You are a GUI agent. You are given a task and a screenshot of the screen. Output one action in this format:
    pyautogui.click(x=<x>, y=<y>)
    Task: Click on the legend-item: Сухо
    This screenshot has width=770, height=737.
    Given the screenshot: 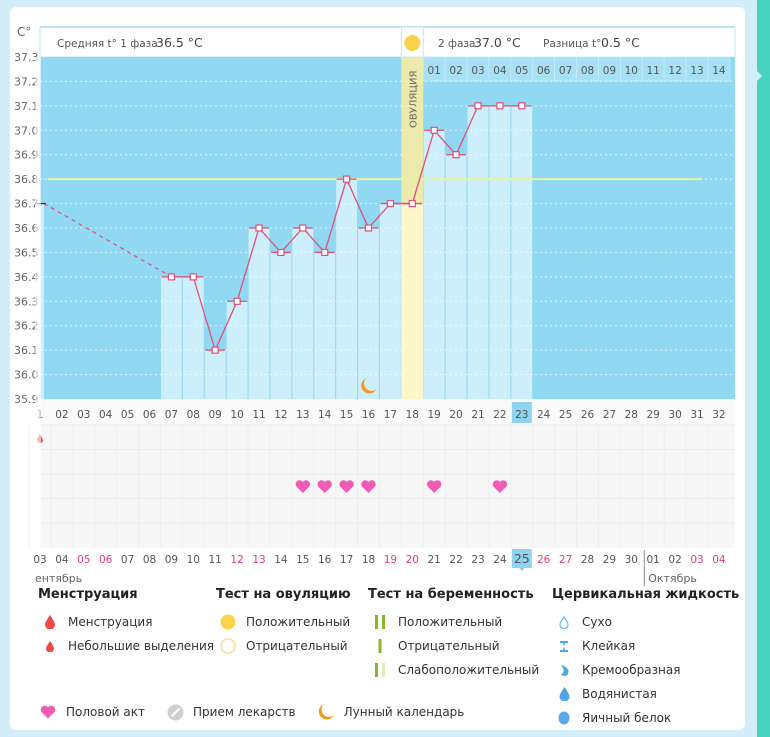 What is the action you would take?
    pyautogui.click(x=645, y=622)
    